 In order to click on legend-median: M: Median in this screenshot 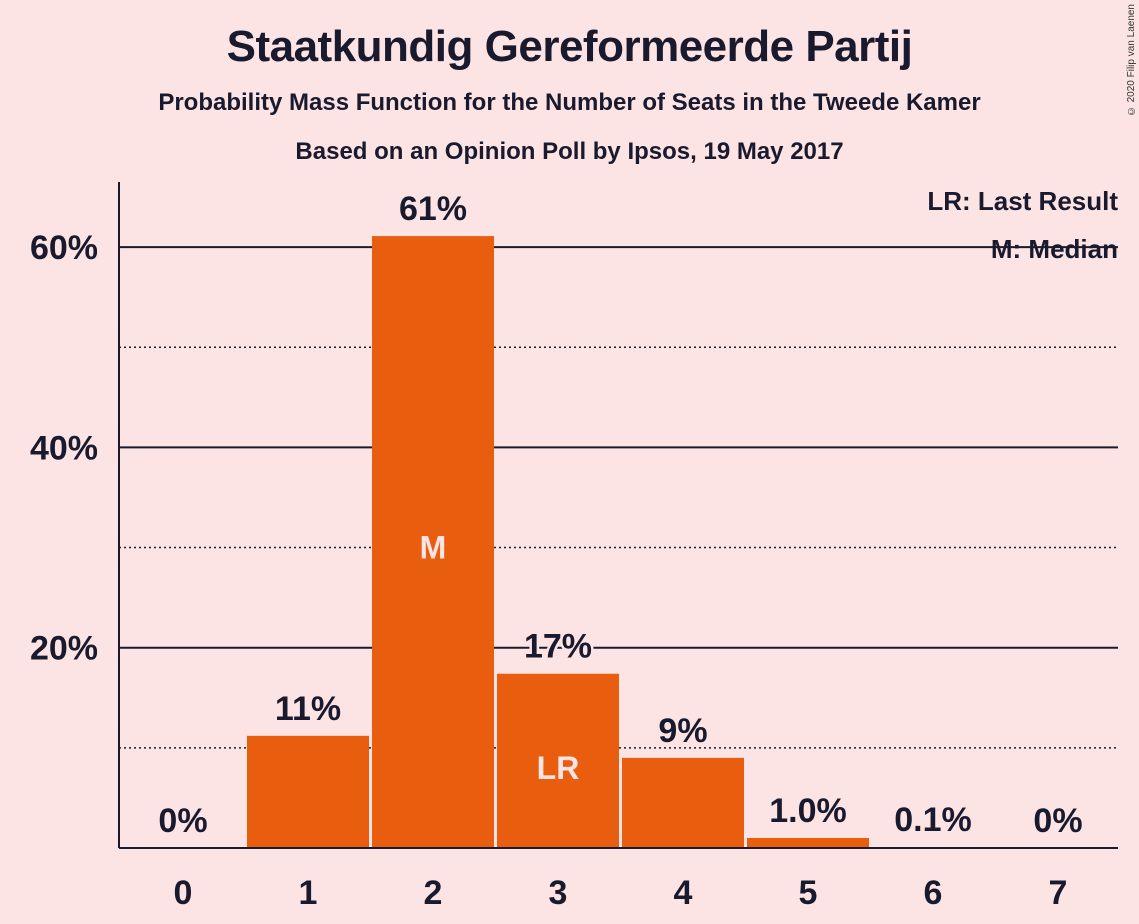, I will do `click(1054, 249)`.